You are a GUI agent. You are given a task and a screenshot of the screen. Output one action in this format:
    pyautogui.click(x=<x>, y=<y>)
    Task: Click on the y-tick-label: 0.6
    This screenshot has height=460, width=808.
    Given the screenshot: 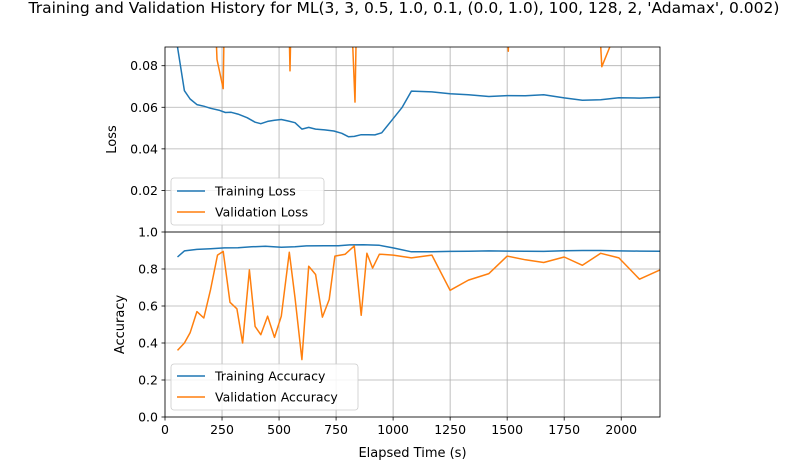 What is the action you would take?
    pyautogui.click(x=148, y=306)
    